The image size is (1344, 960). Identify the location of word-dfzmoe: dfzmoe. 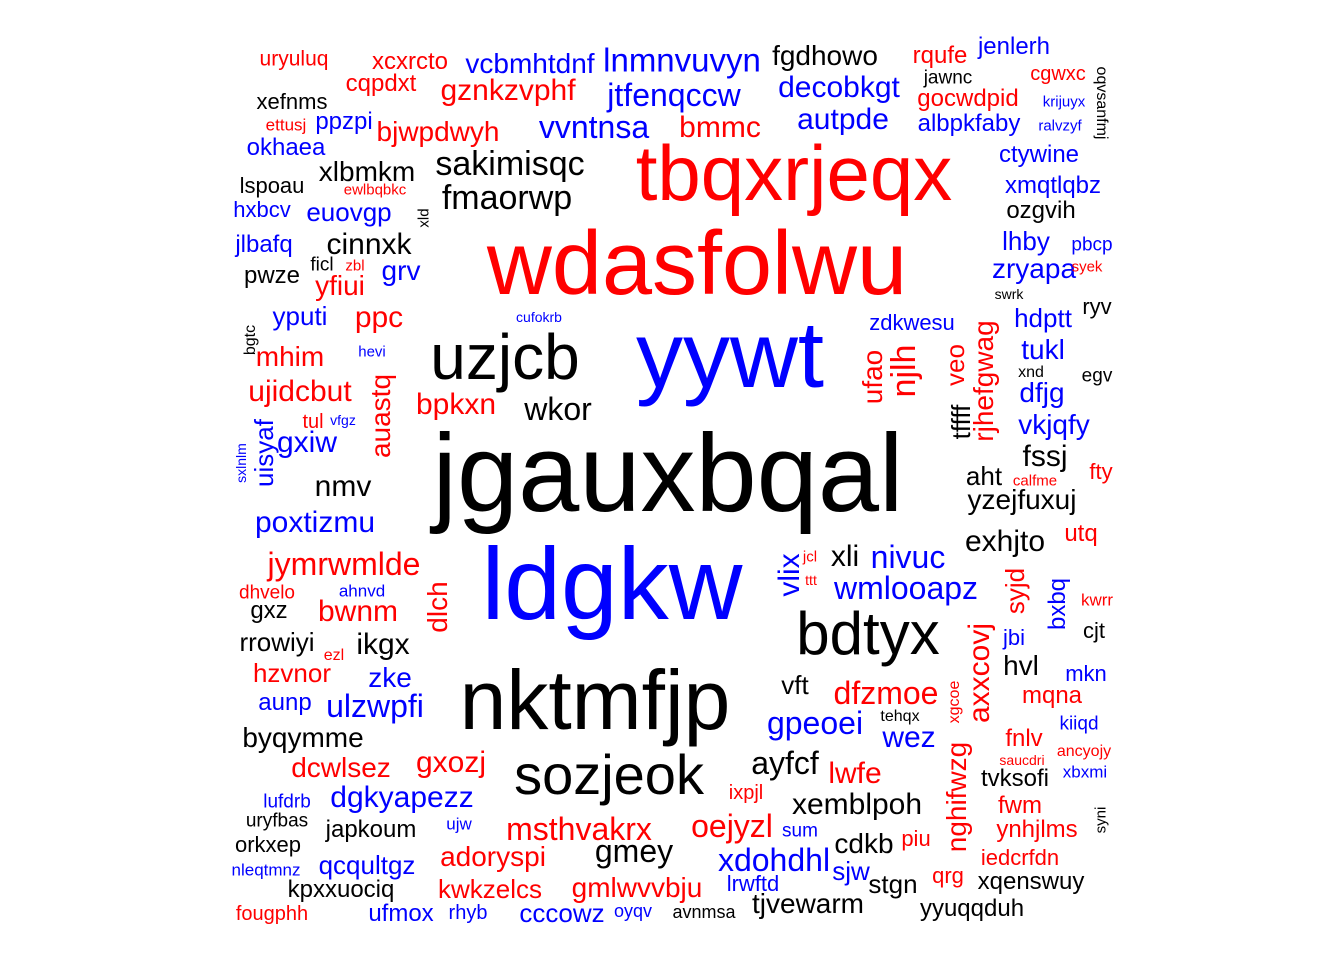
(886, 693).